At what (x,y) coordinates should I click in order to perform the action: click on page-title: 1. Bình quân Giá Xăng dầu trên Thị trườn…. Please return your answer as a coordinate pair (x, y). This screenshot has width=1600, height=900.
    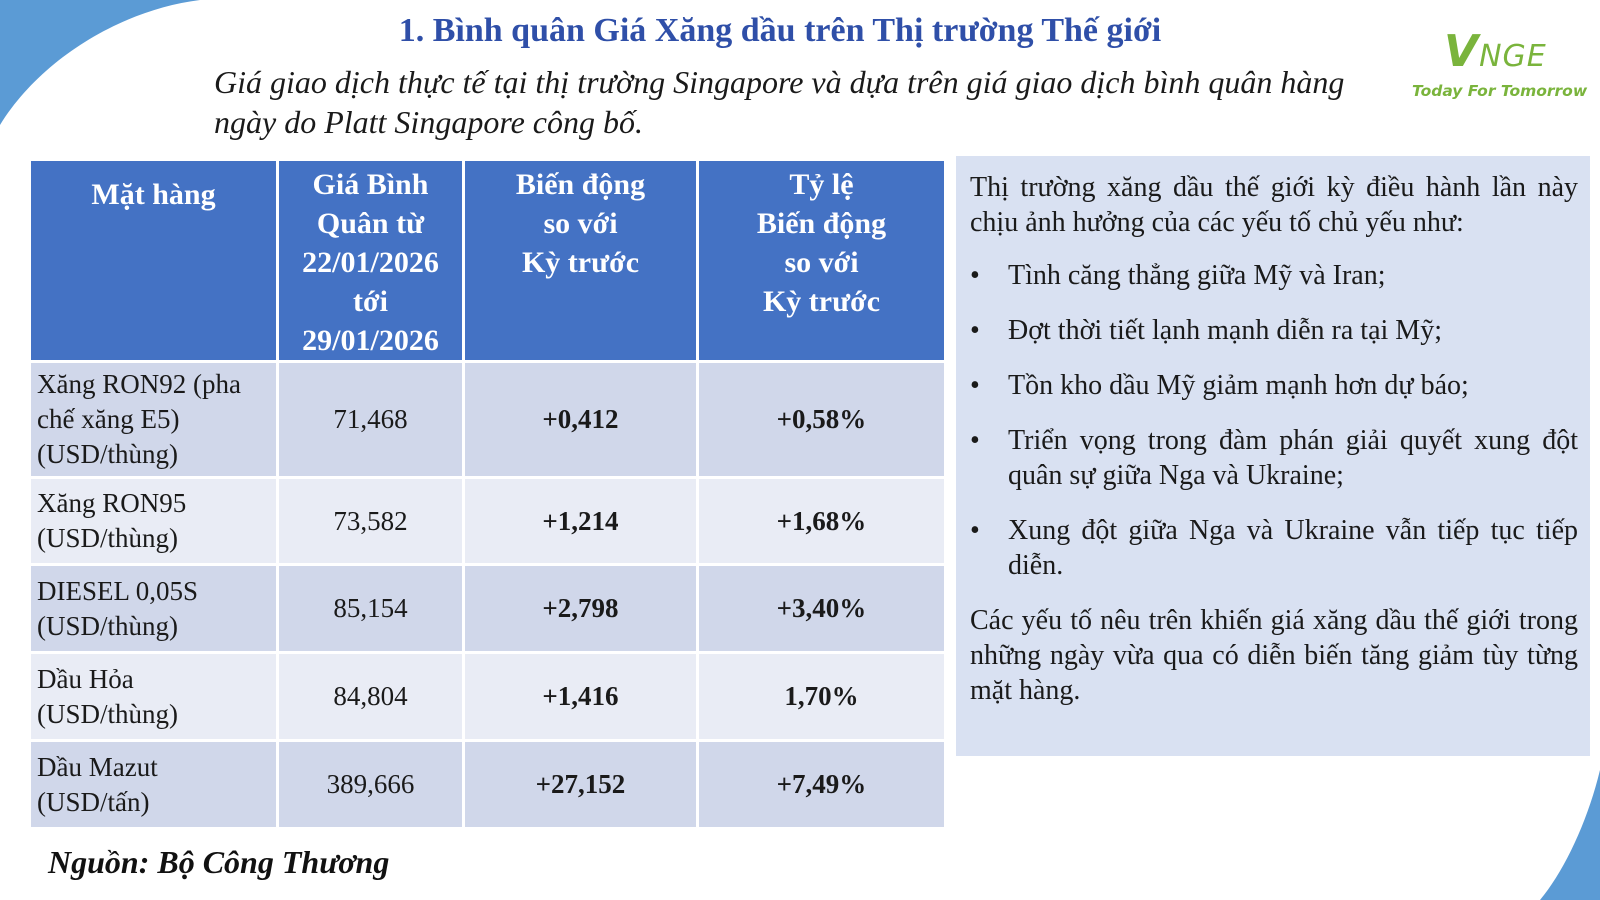
    Looking at the image, I should click on (780, 30).